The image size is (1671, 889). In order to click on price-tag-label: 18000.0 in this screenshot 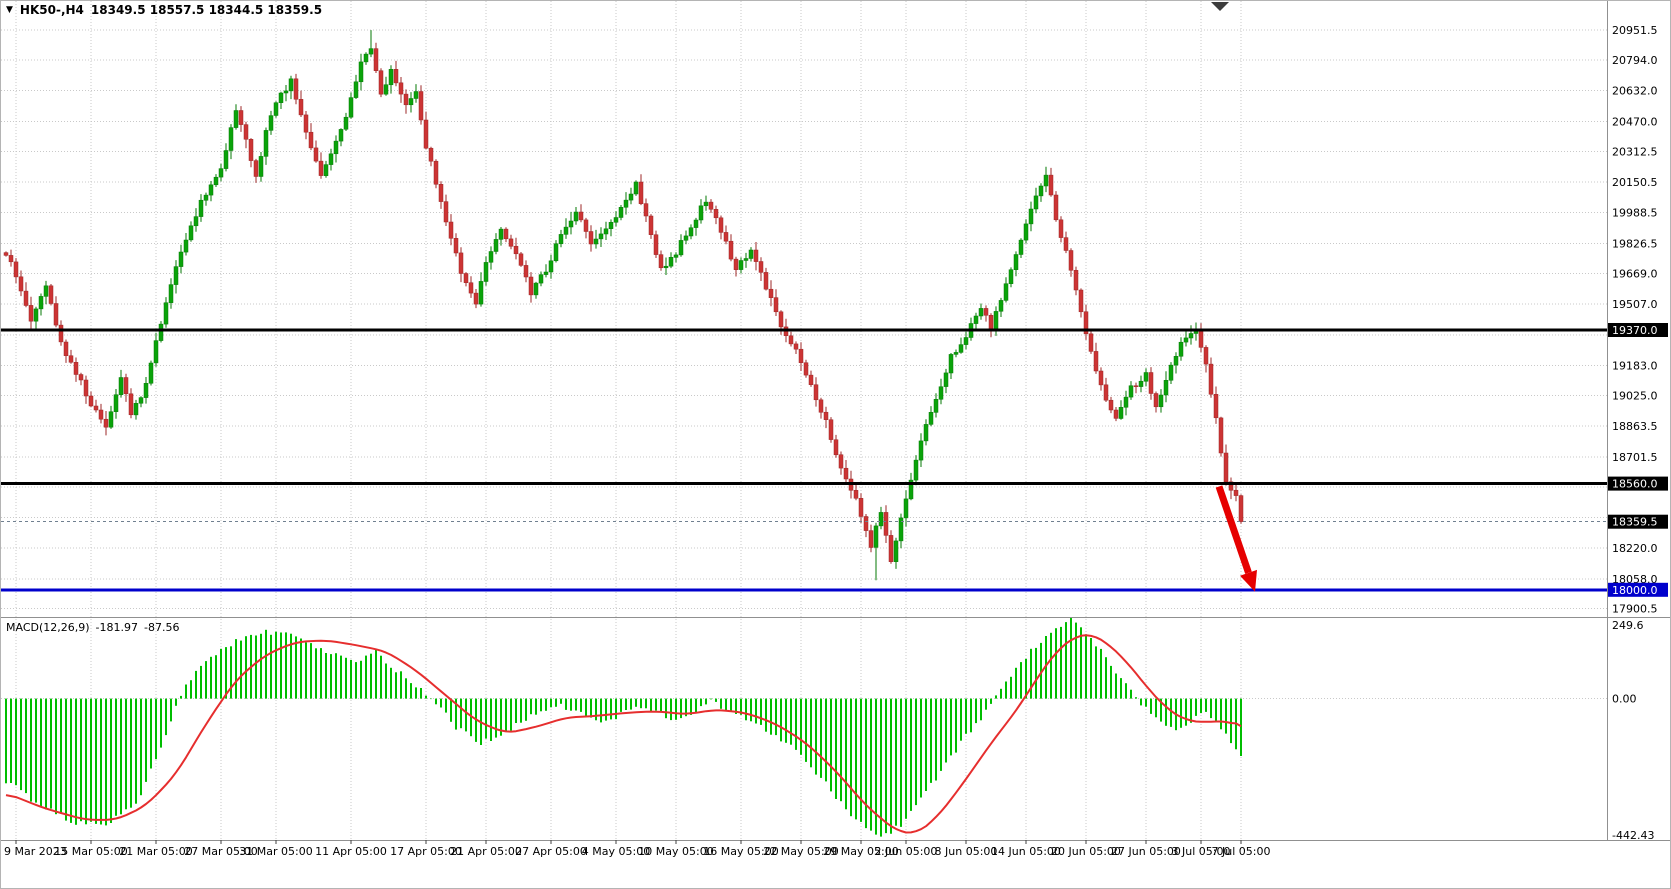, I will do `click(1635, 590)`.